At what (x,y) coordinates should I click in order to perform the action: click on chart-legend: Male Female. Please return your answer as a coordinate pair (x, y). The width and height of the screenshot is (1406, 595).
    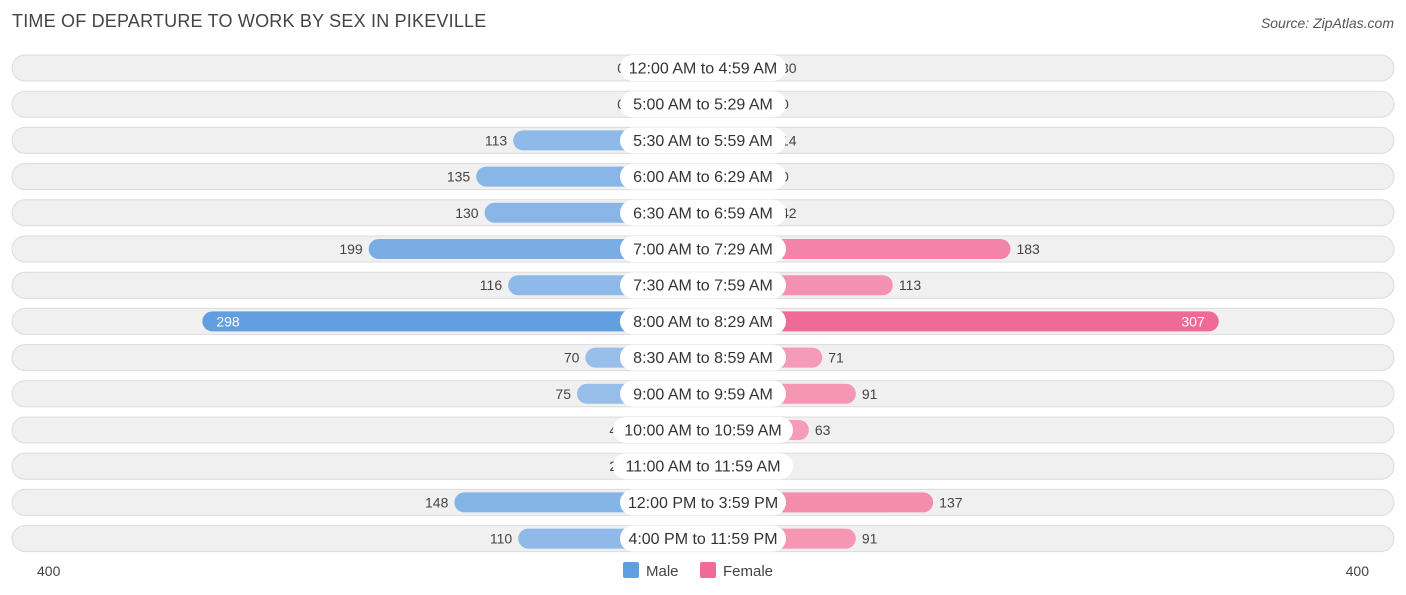
    Looking at the image, I should click on (698, 571).